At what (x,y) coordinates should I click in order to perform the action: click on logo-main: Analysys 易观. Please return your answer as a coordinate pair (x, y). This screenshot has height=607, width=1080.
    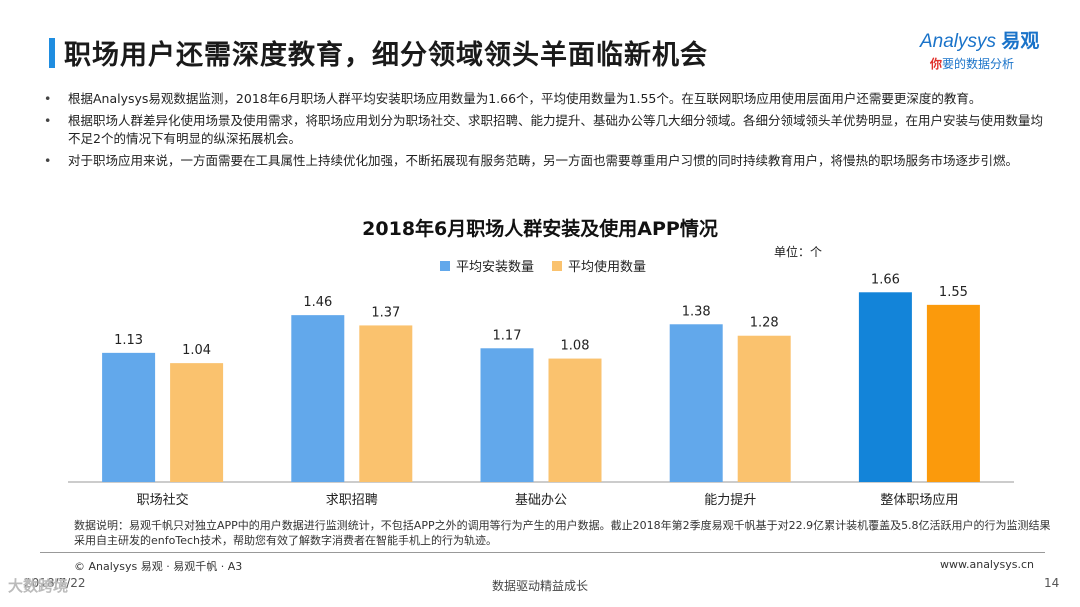
    Looking at the image, I should click on (990, 39).